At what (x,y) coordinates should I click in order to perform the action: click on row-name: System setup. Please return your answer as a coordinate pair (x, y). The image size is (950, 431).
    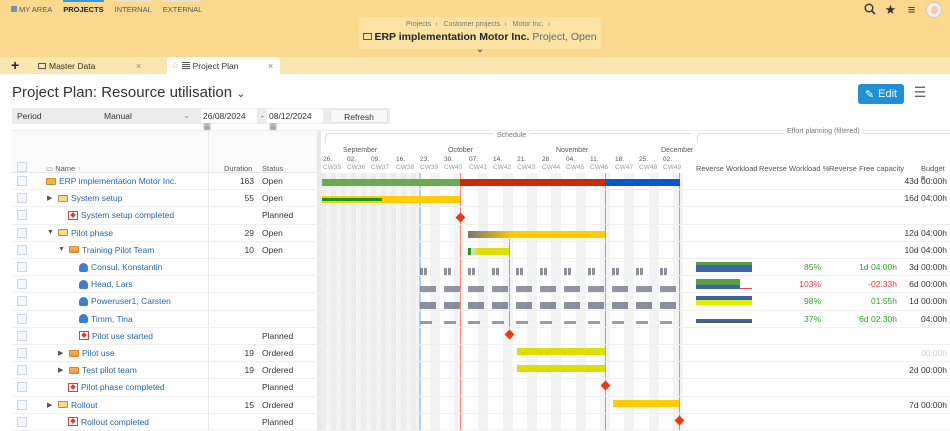
    Looking at the image, I should click on (97, 198).